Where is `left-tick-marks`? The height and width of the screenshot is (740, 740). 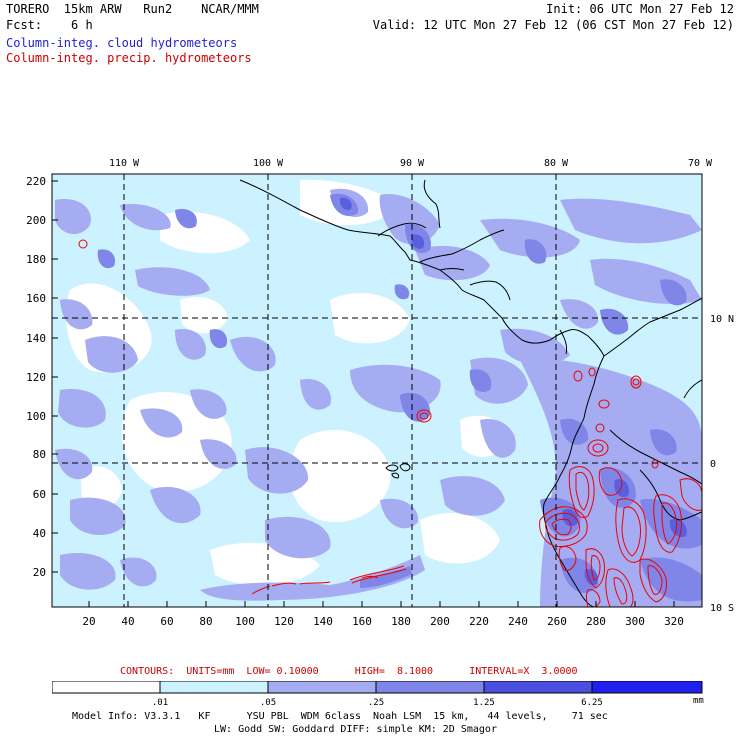 left-tick-marks is located at coordinates (55, 376).